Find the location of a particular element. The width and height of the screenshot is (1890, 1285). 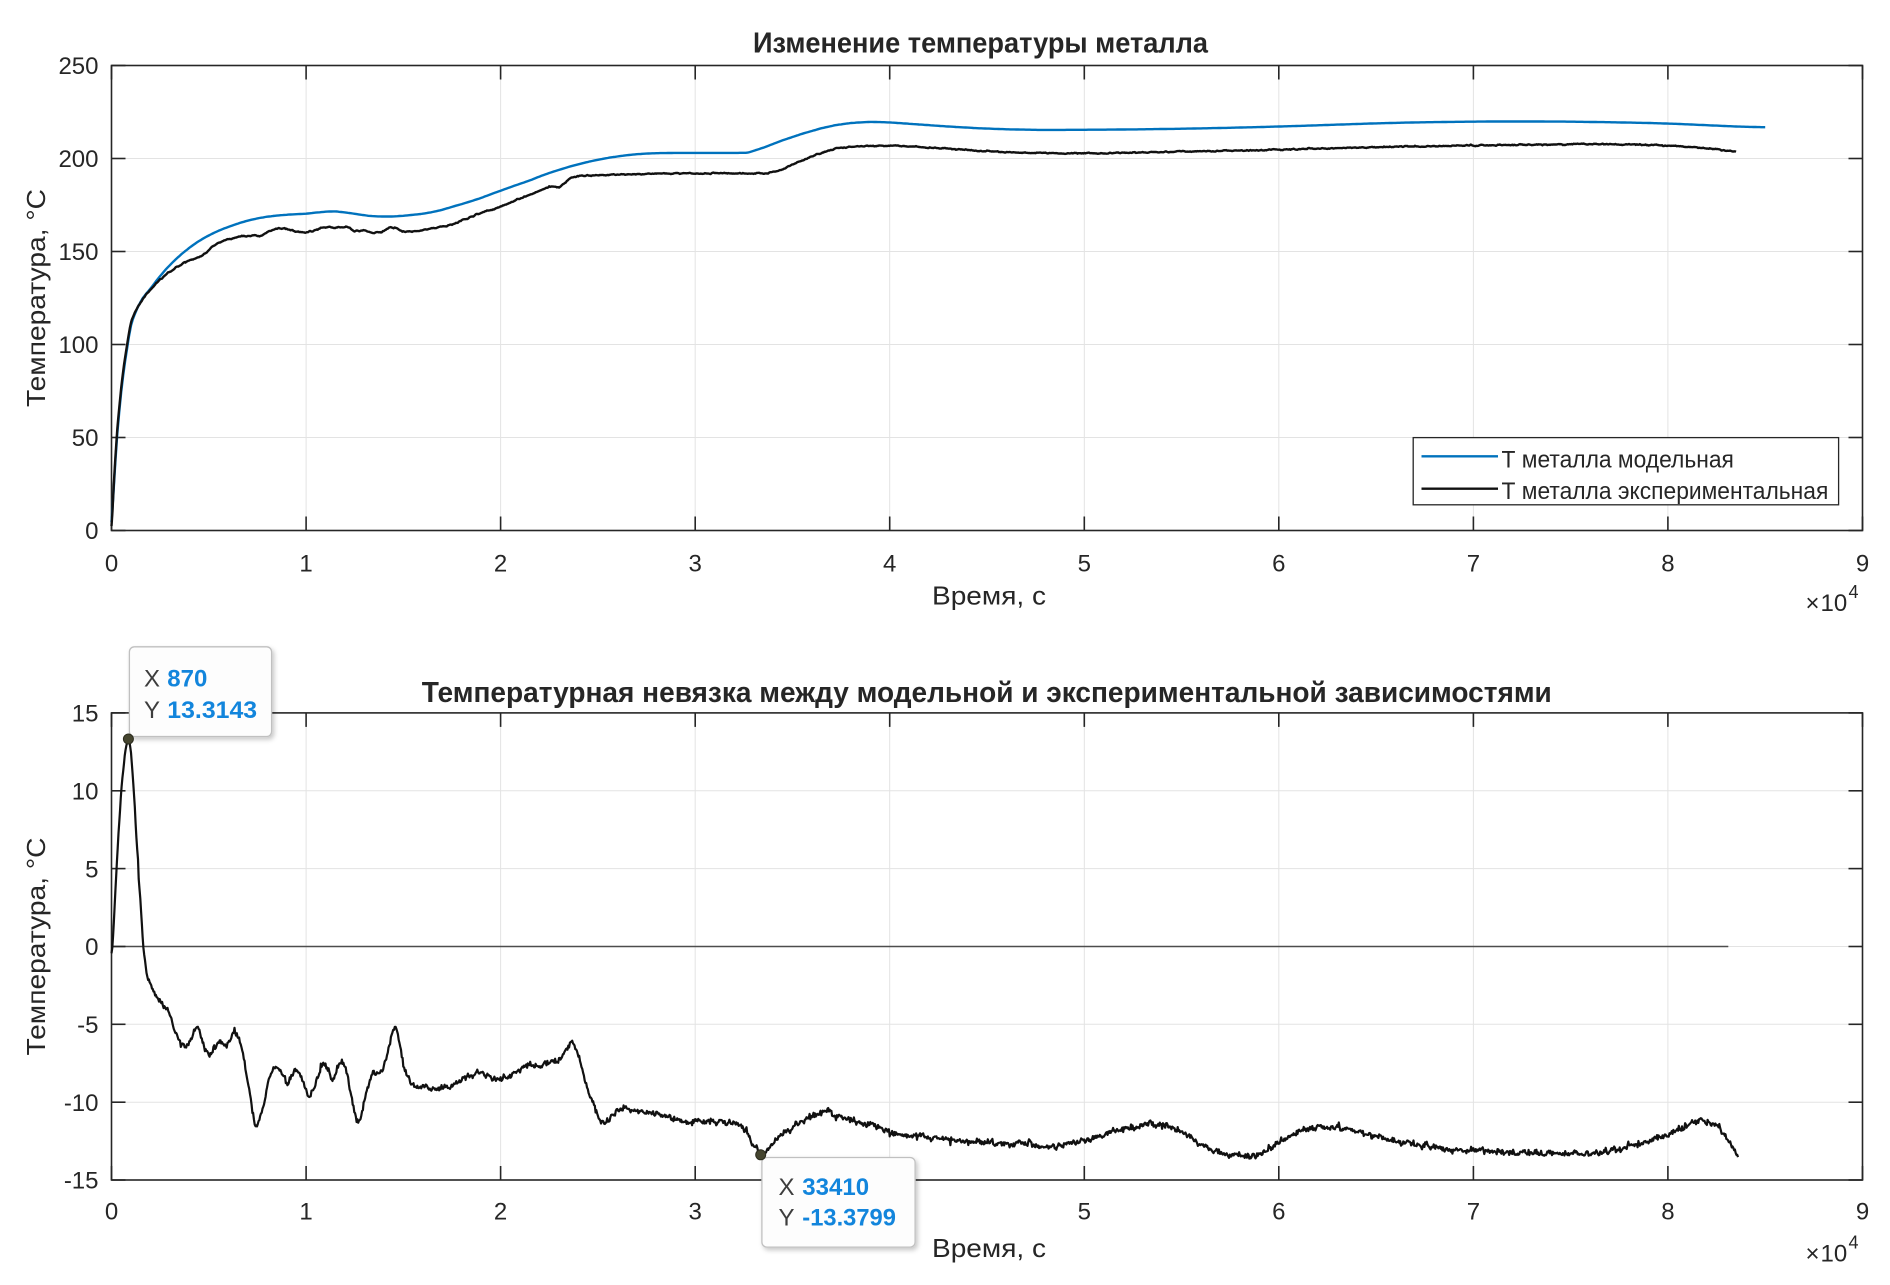

svg-text: Т металла экспериментальная is located at coordinates (1665, 491).